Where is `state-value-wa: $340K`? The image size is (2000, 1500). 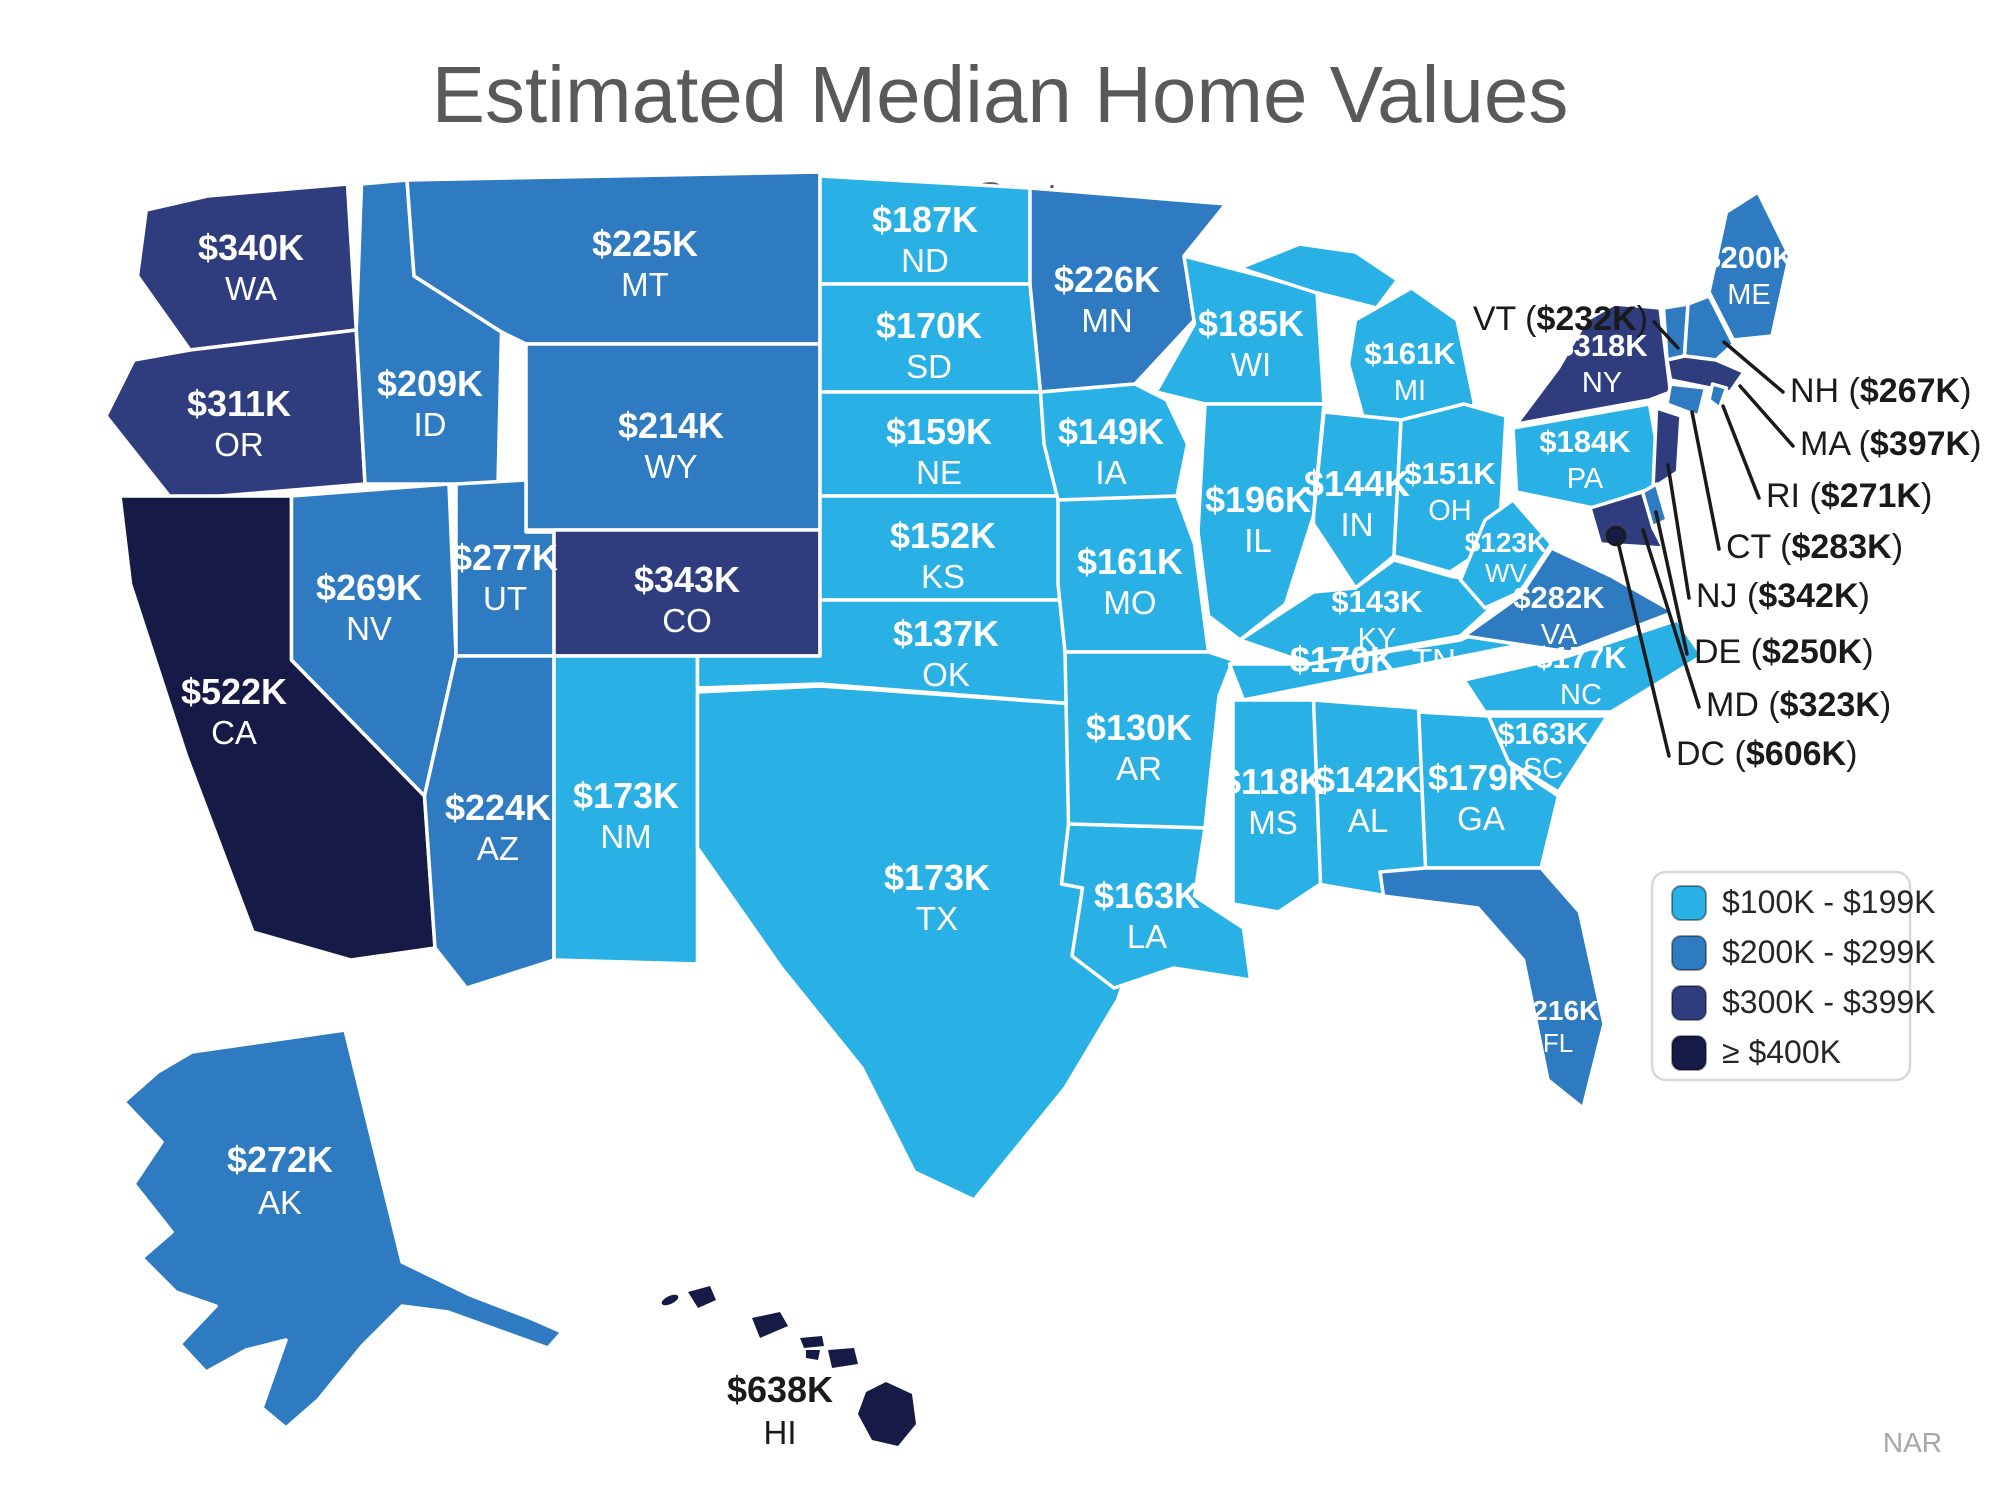
state-value-wa: $340K is located at coordinates (251, 247).